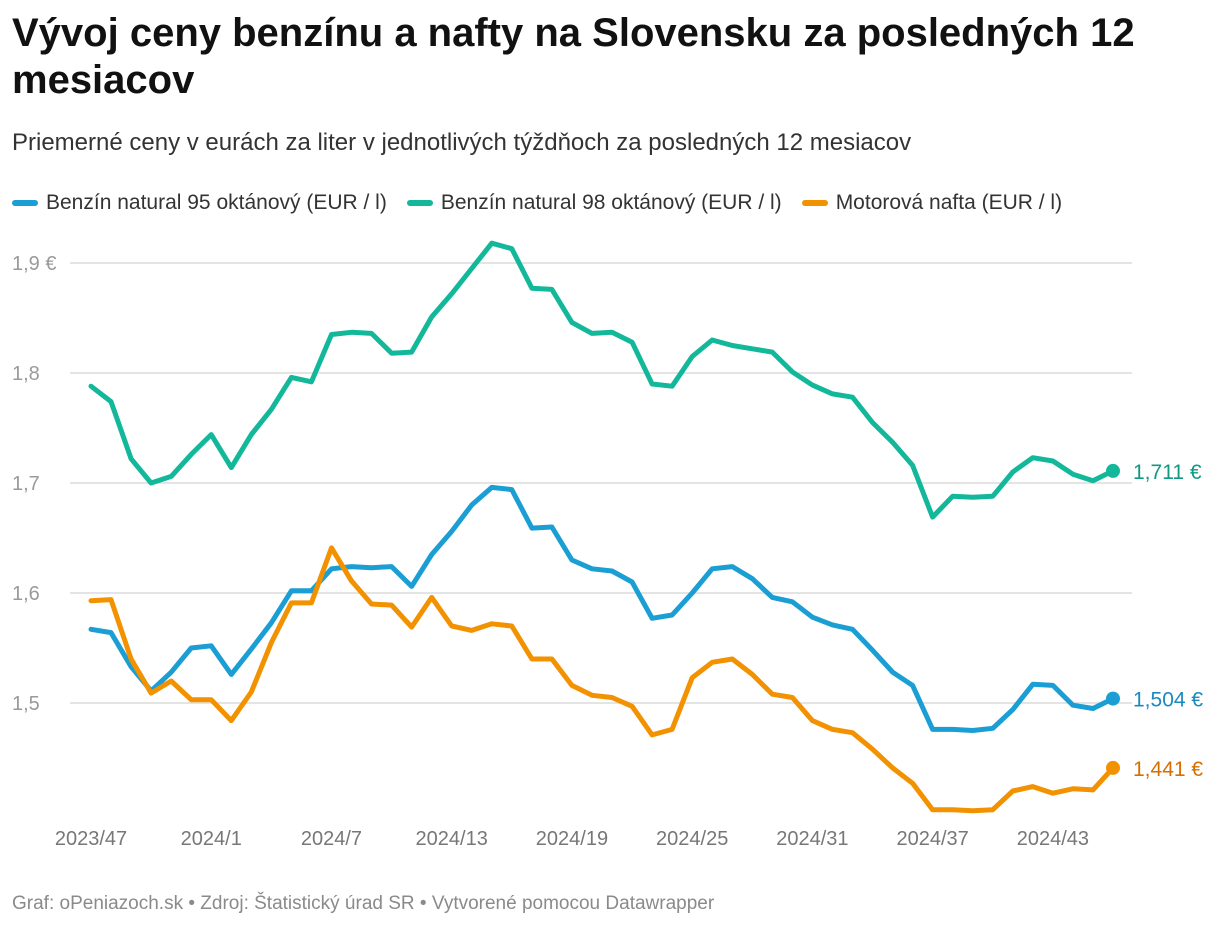 The width and height of the screenshot is (1220, 930). What do you see at coordinates (34, 264) in the screenshot?
I see `y-tick-label: 1,9 €` at bounding box center [34, 264].